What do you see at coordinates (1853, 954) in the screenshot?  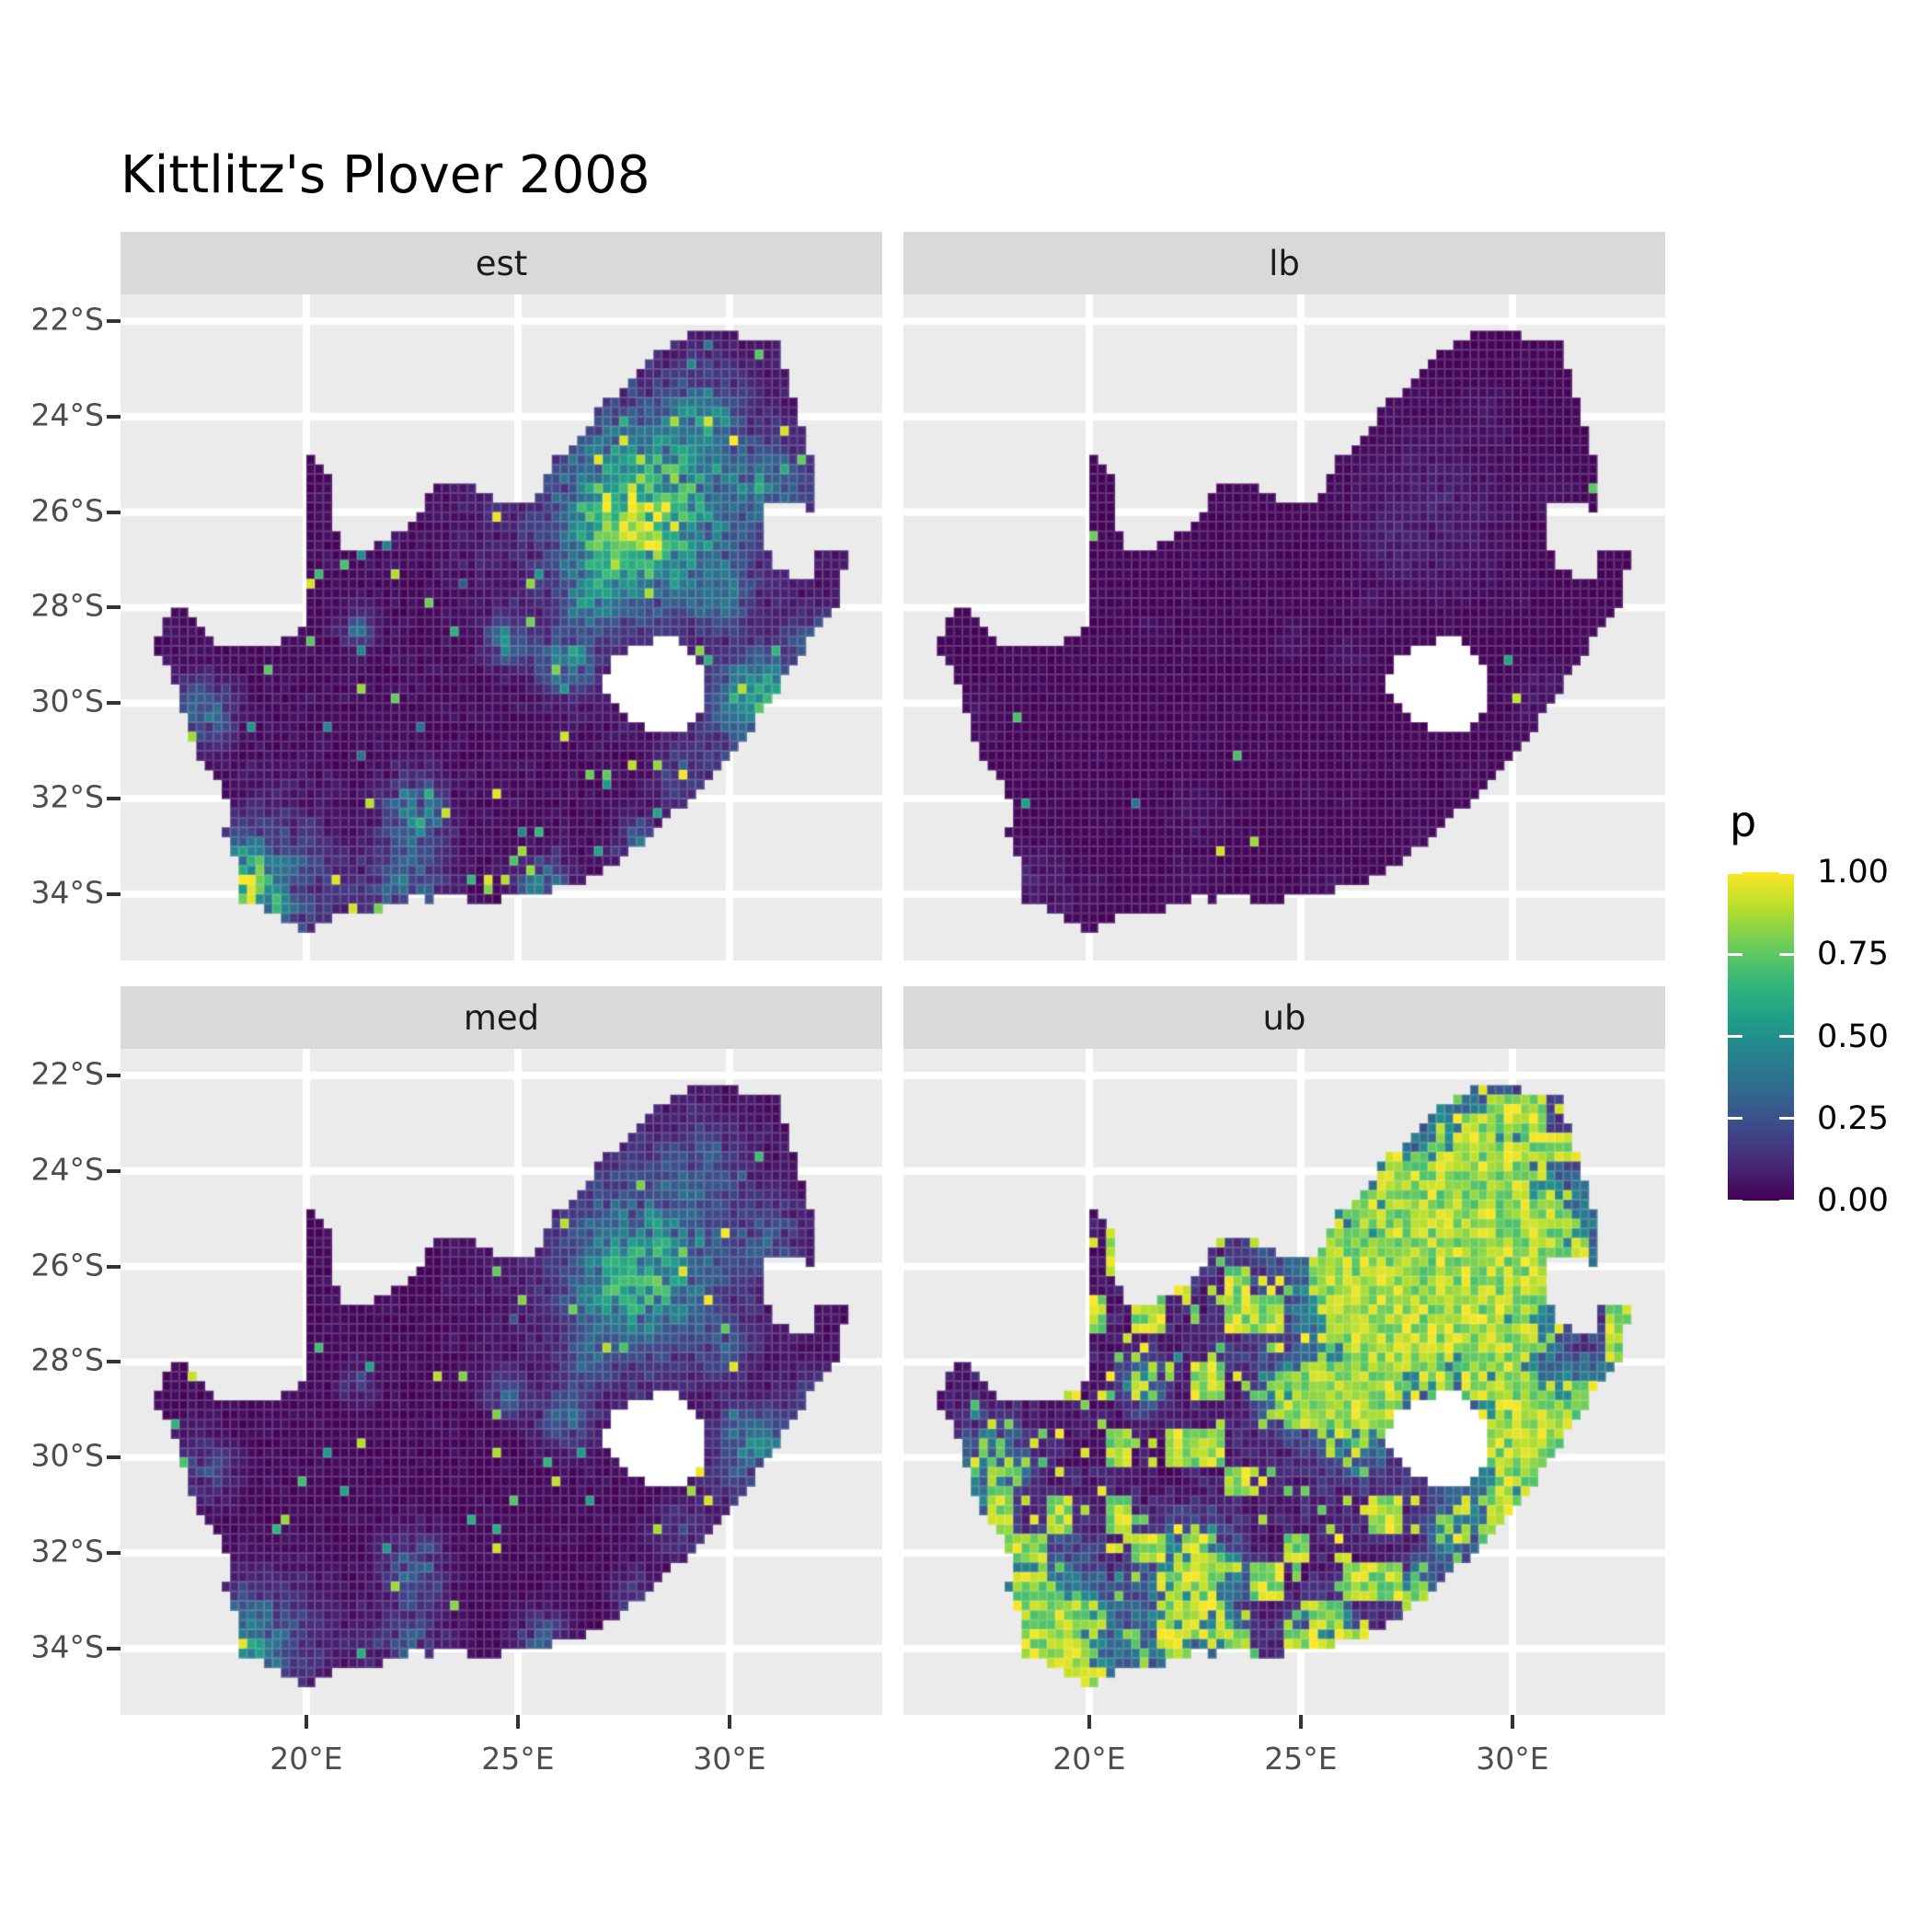 I see `legend-value-label: 0.75` at bounding box center [1853, 954].